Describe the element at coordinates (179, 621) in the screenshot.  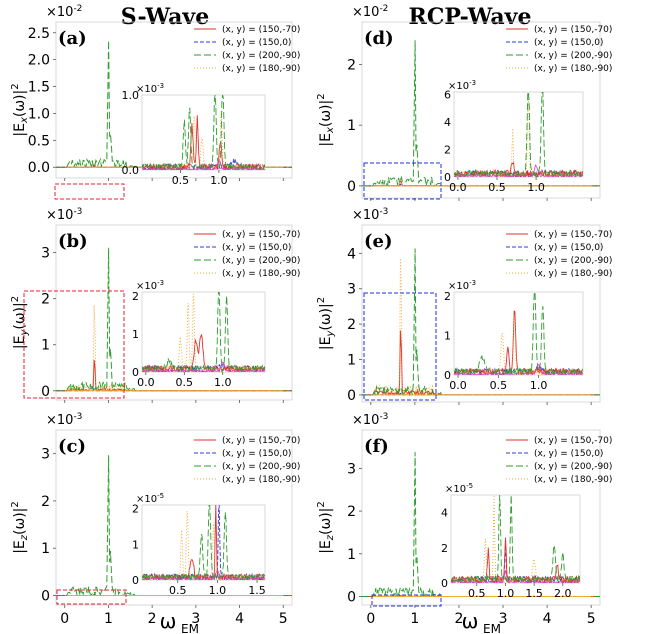
I see `x-axis-label-left: ω EM` at that location.